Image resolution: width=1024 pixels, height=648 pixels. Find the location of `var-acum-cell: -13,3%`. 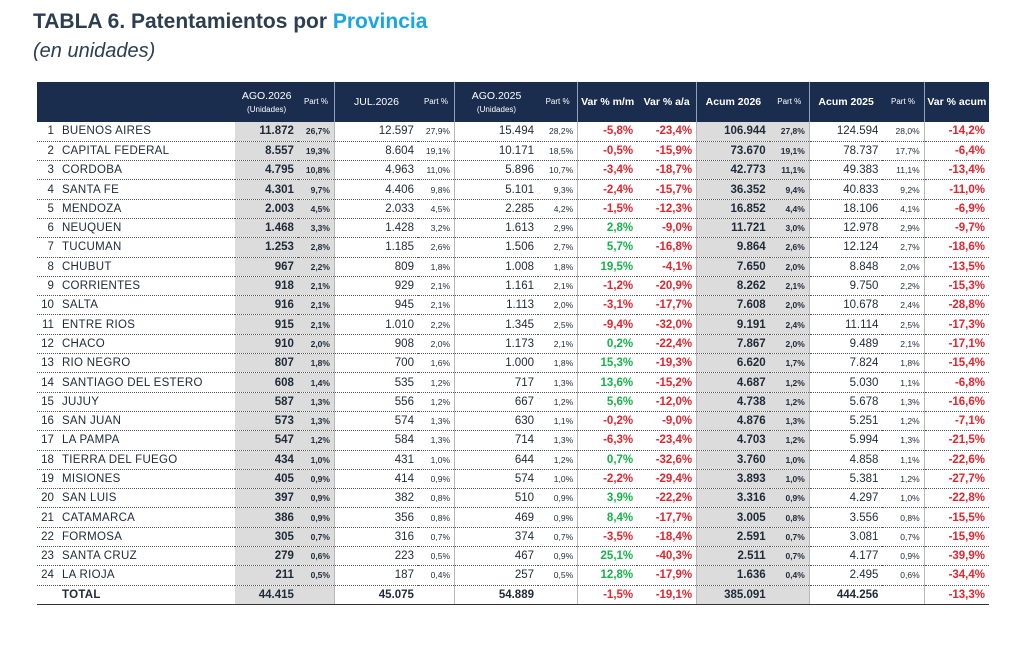

var-acum-cell: -13,3% is located at coordinates (956, 595).